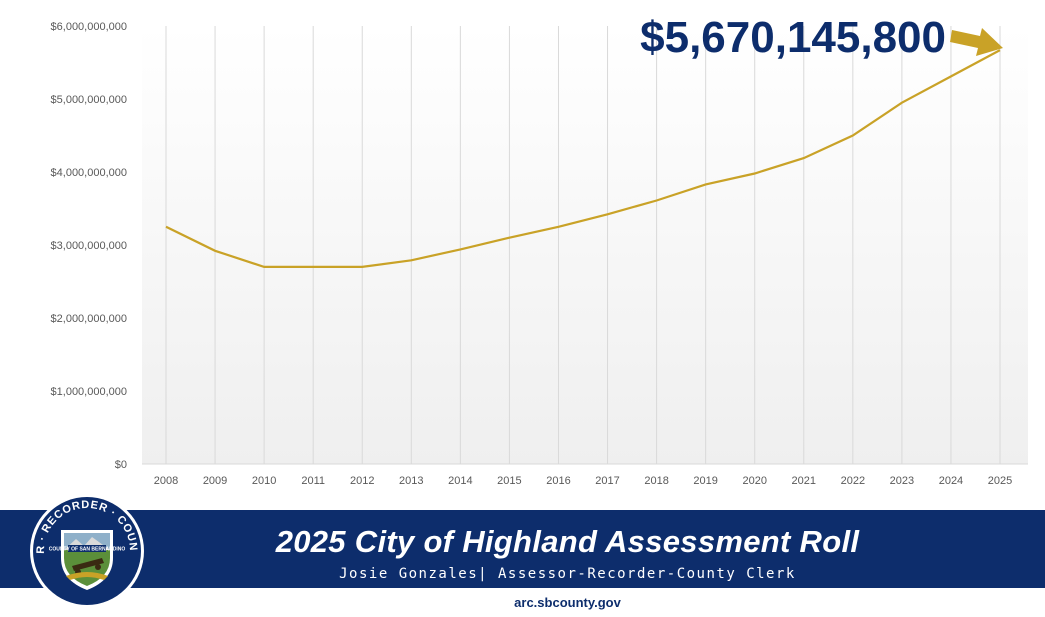 The image size is (1045, 617). Describe the element at coordinates (509, 481) in the screenshot. I see `x-tick-label: 2015` at that location.